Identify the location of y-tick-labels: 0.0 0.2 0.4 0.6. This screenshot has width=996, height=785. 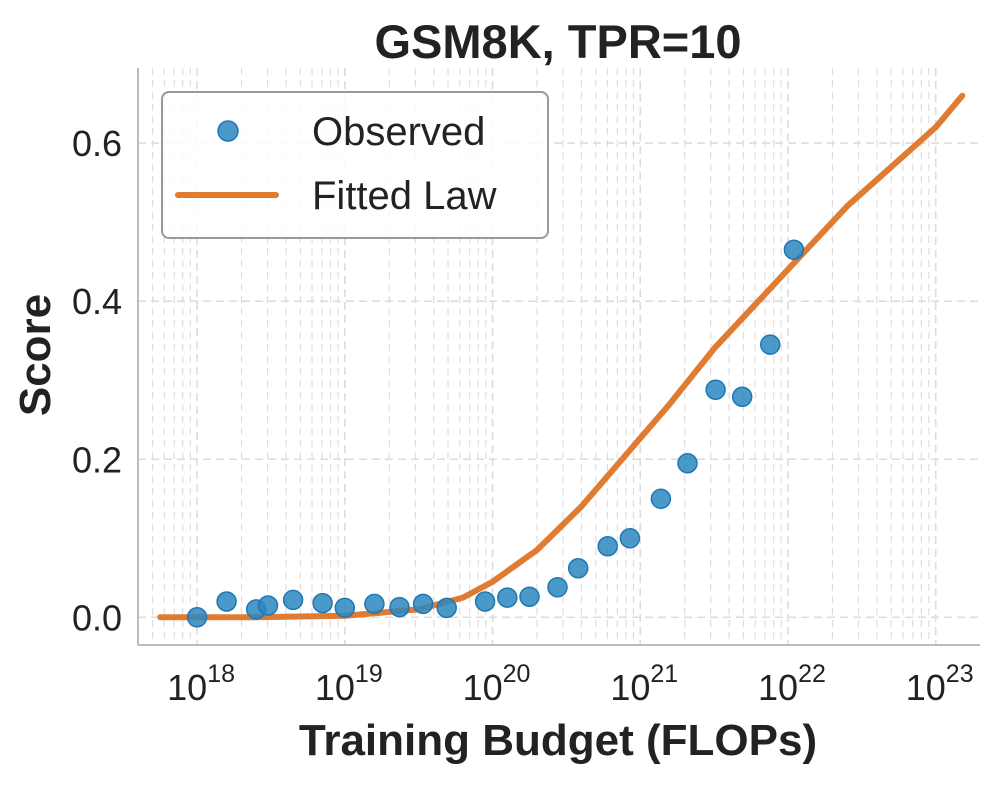
(97, 380).